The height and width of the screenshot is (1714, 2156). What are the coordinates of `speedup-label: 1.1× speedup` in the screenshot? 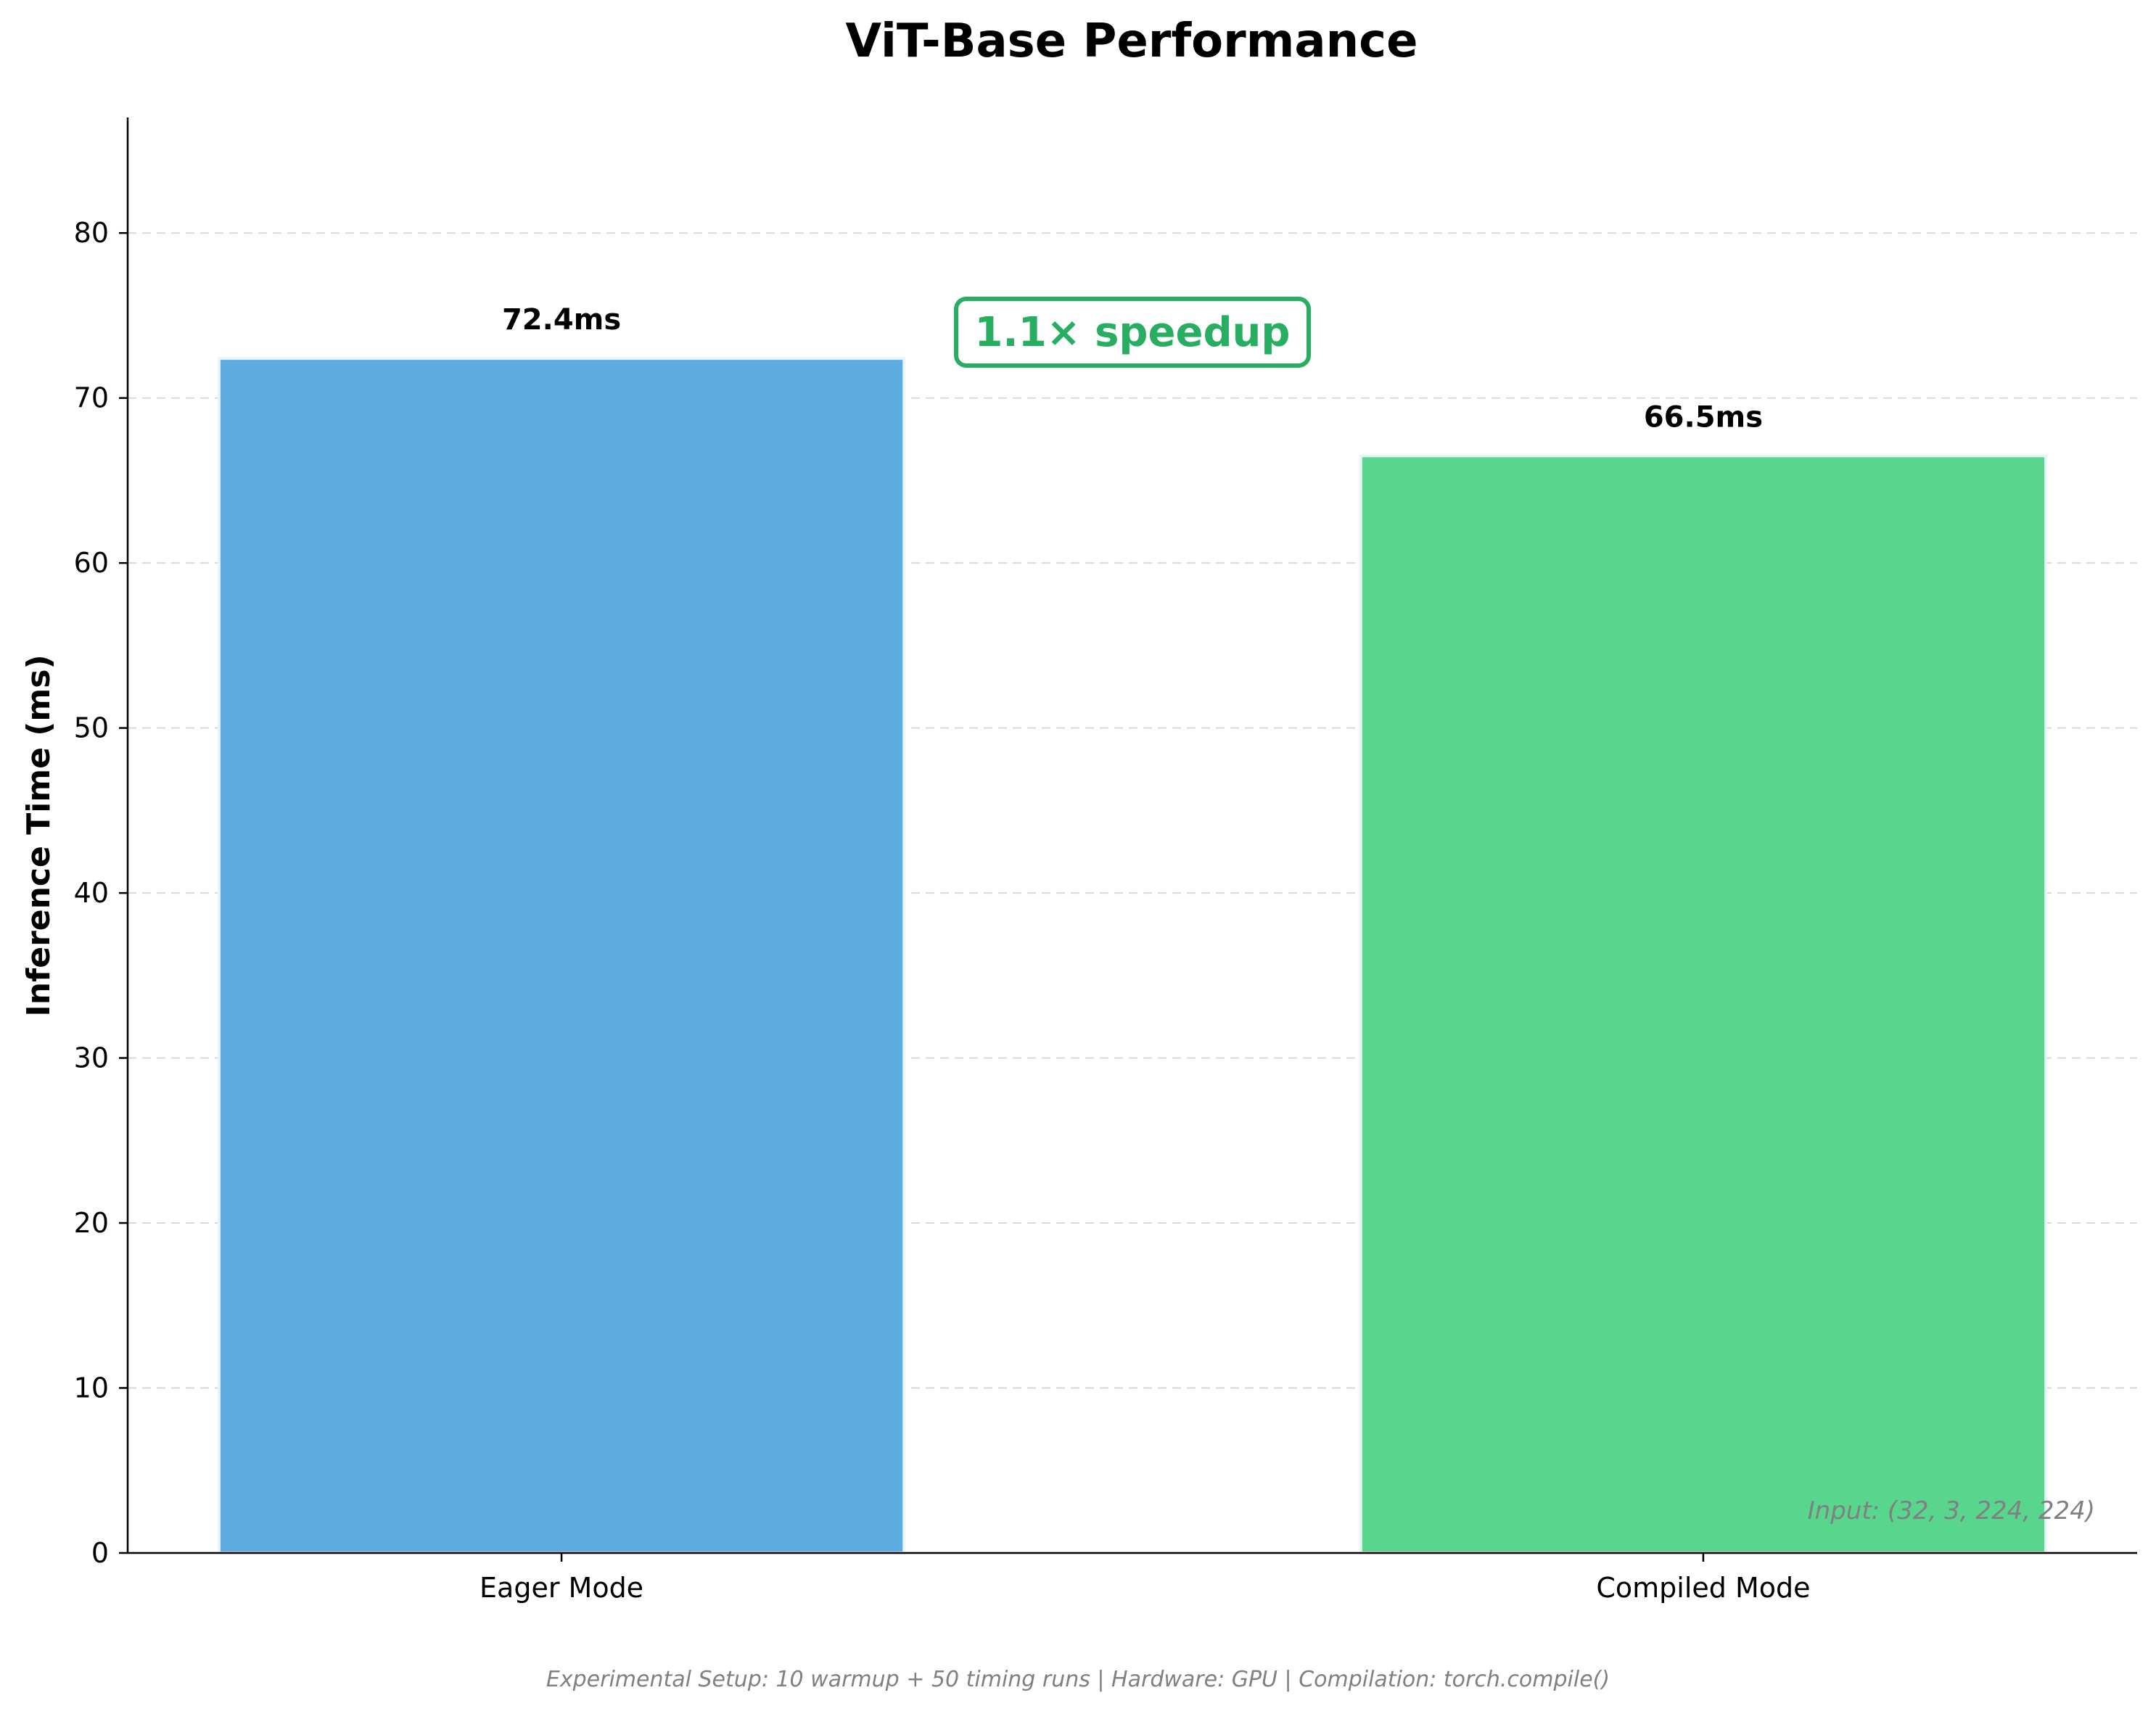 It's located at (1132, 332).